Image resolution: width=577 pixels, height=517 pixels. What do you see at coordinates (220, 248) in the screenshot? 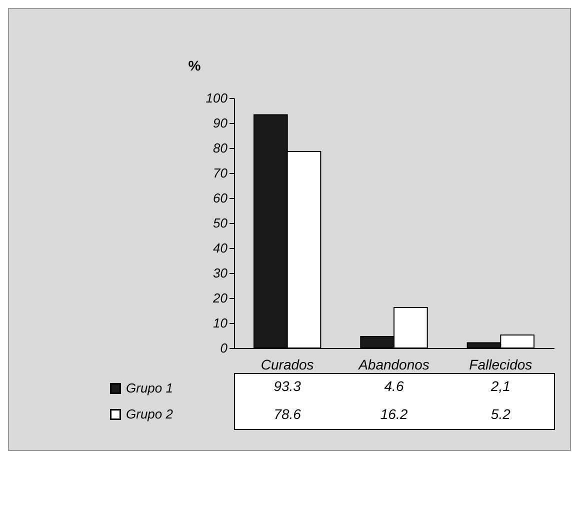
I see `y-tick-label: 40` at bounding box center [220, 248].